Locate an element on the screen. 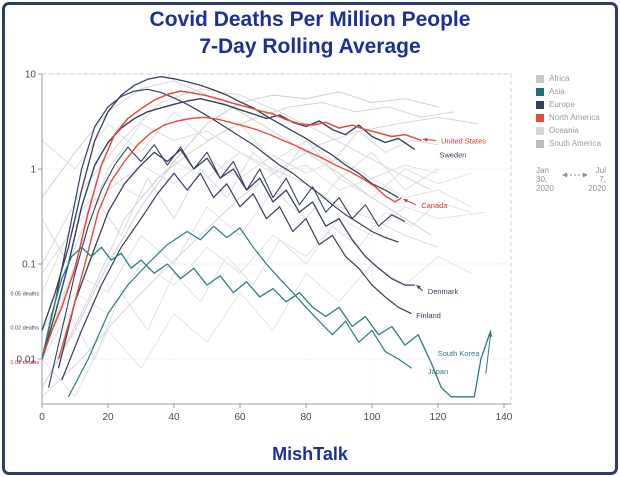 Image resolution: width=620 pixels, height=477 pixels. legend-item-oceania: Oceania is located at coordinates (575, 130).